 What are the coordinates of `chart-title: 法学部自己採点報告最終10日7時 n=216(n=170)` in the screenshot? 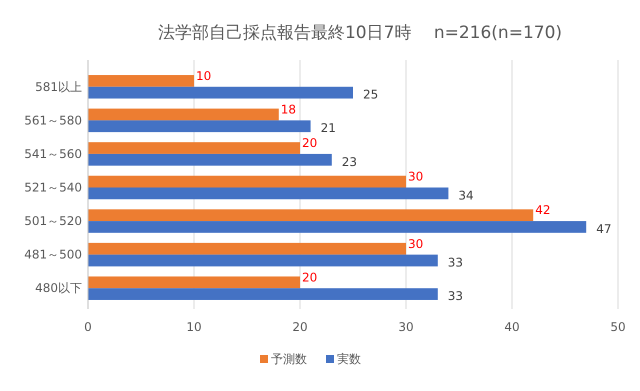 It's located at (360, 33).